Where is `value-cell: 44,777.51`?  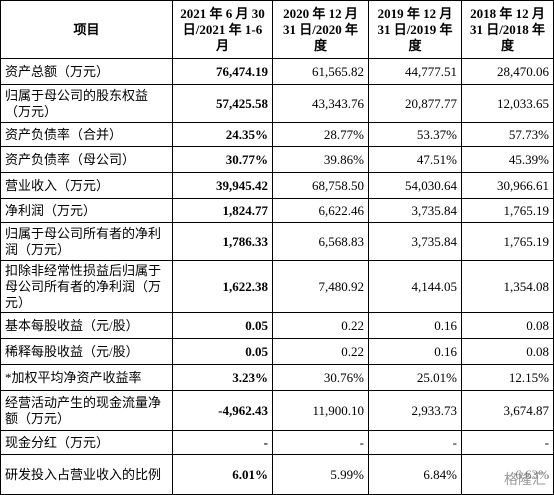 value-cell: 44,777.51 is located at coordinates (415, 71).